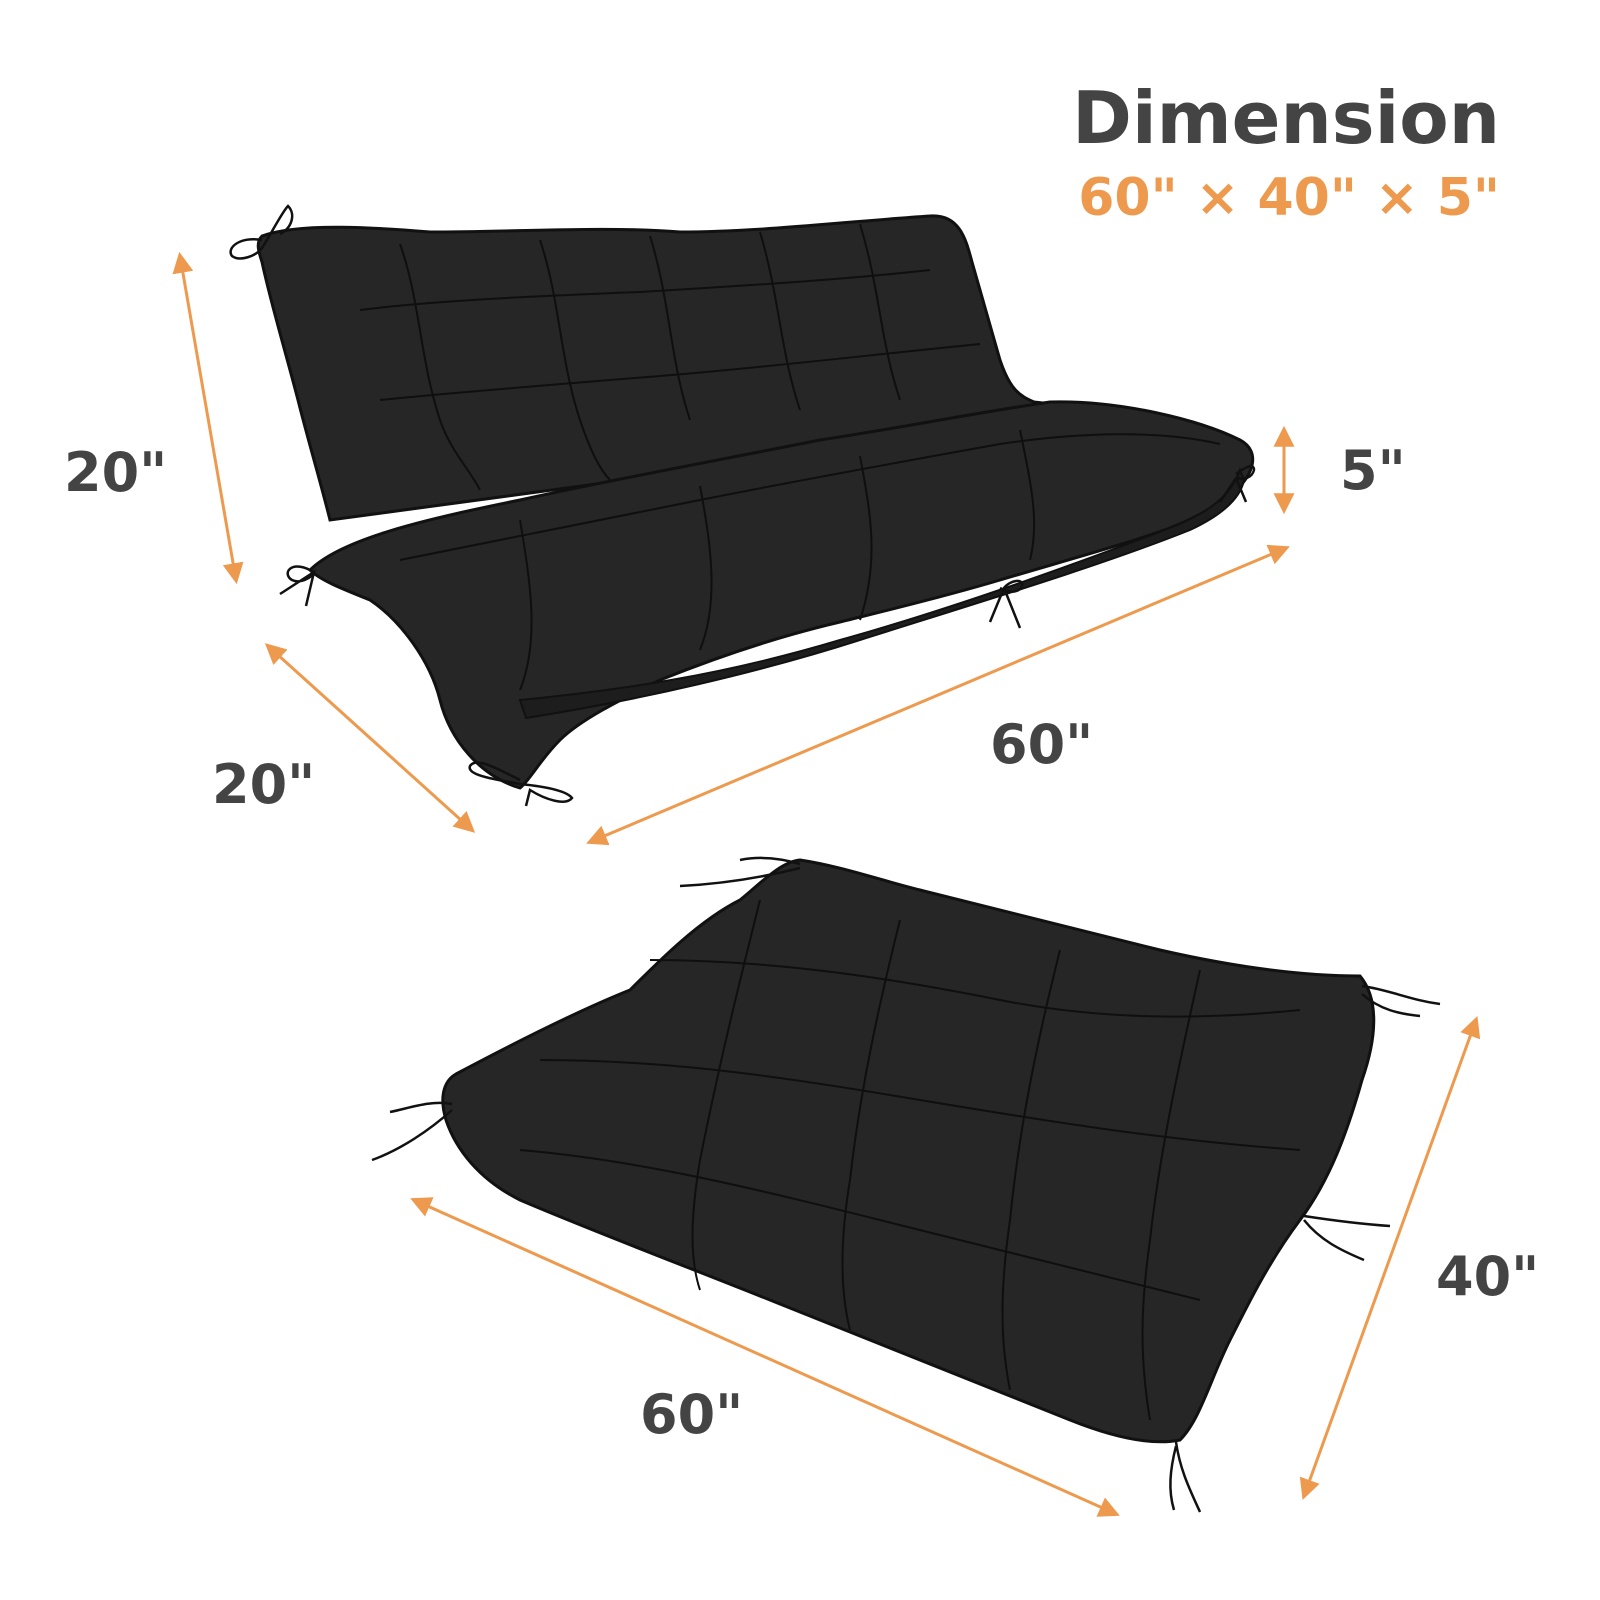  I want to click on backrest-panel, so click(654, 368).